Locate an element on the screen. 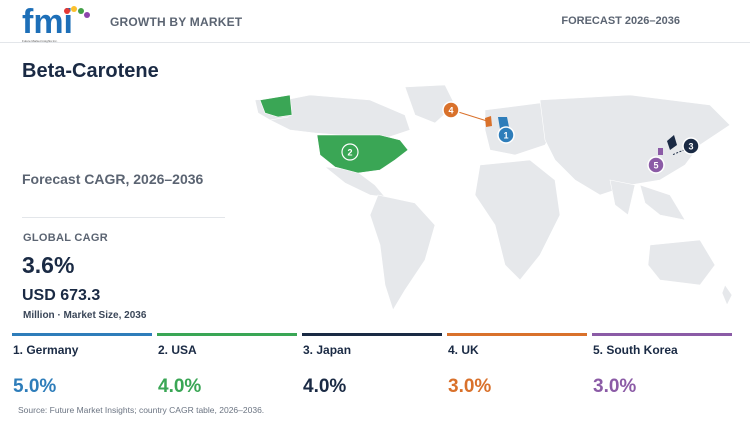 This screenshot has height=421, width=750. australia-landmass is located at coordinates (681, 262).